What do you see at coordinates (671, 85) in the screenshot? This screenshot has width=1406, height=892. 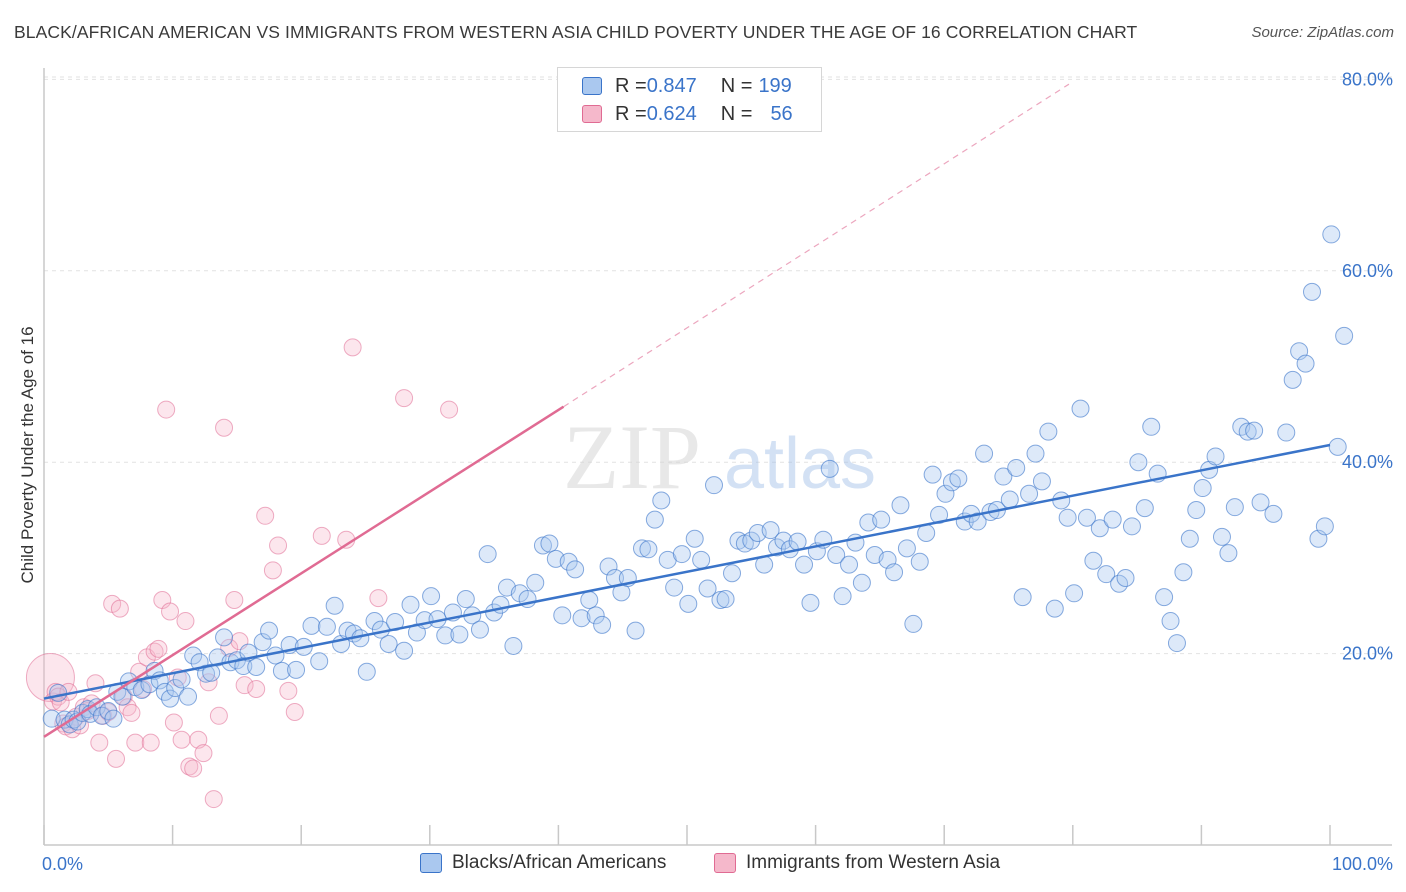 I see `r-value: 0.847` at bounding box center [671, 85].